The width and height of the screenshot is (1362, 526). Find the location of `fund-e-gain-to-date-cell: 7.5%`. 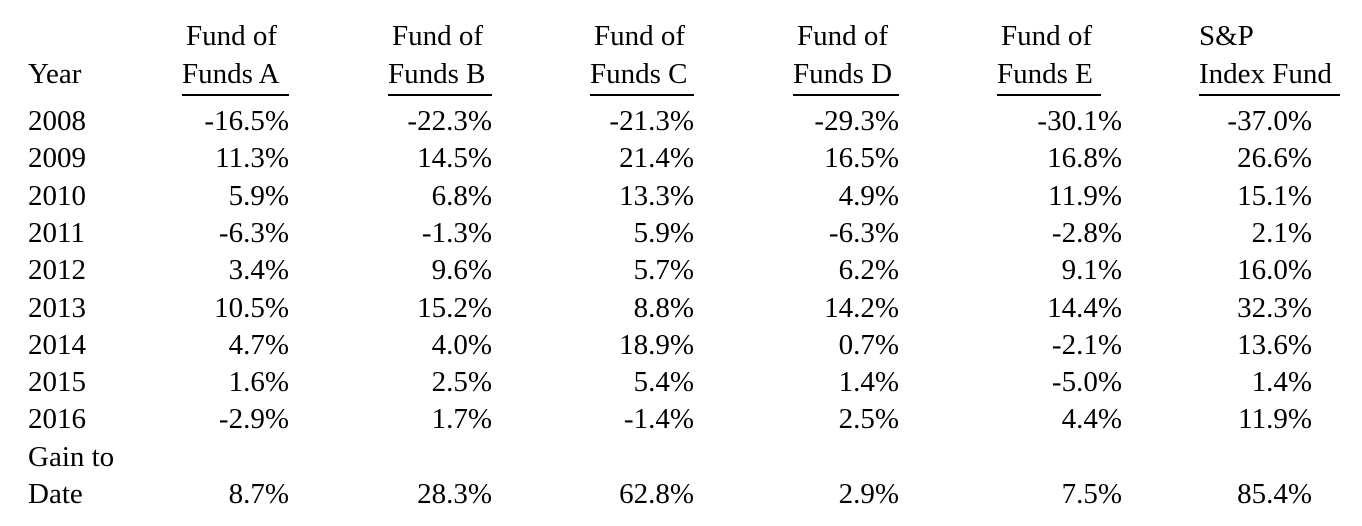

fund-e-gain-to-date-cell: 7.5% is located at coordinates (1091, 494).